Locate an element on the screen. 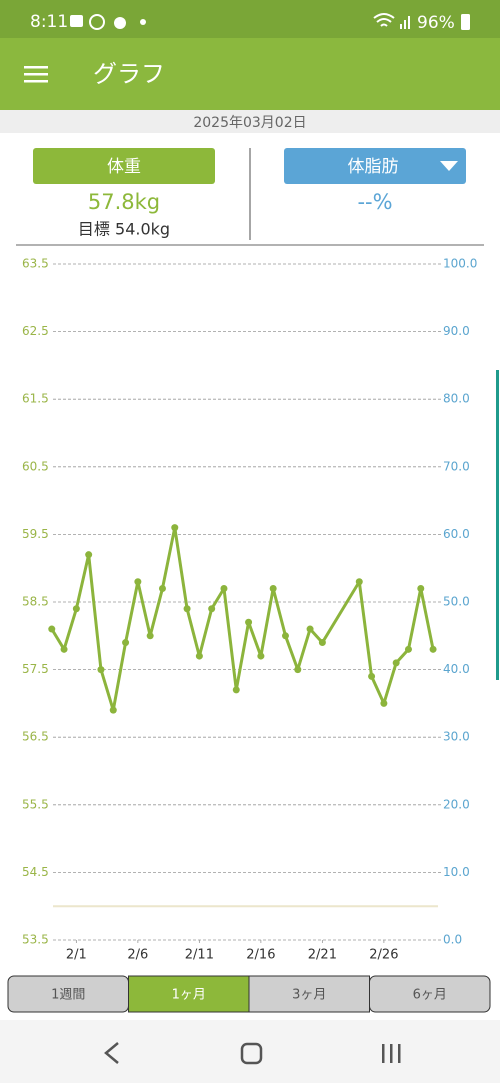 The width and height of the screenshot is (500, 1083). y-tick-label: 58.5 is located at coordinates (35, 602).